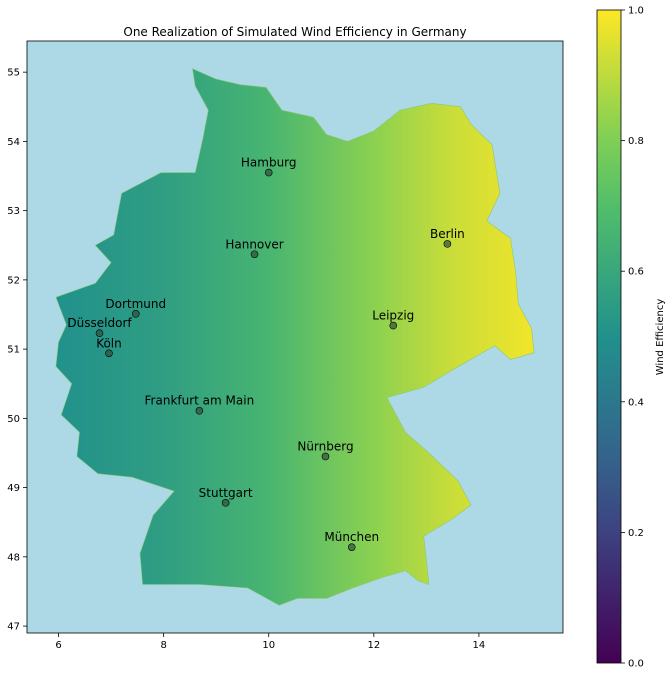 The height and width of the screenshot is (676, 672). Describe the element at coordinates (13, 488) in the screenshot. I see `y-tick-label: 49` at that location.